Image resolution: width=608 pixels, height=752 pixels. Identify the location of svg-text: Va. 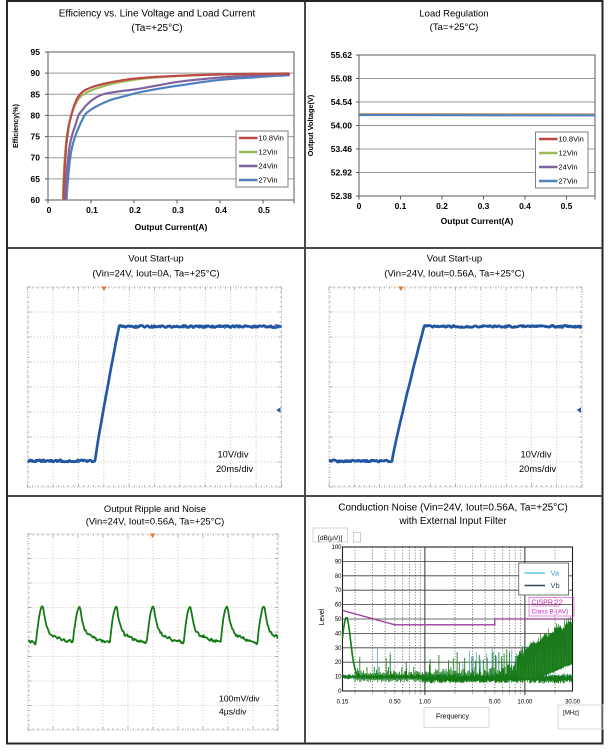
(555, 573).